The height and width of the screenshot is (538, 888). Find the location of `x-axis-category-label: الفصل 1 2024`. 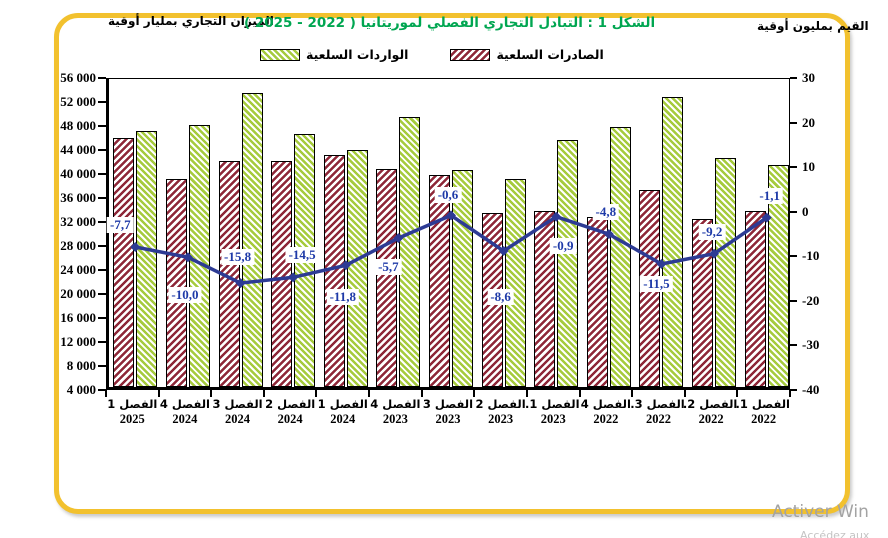

x-axis-category-label: الفصل 1 2024 is located at coordinates (342, 411).